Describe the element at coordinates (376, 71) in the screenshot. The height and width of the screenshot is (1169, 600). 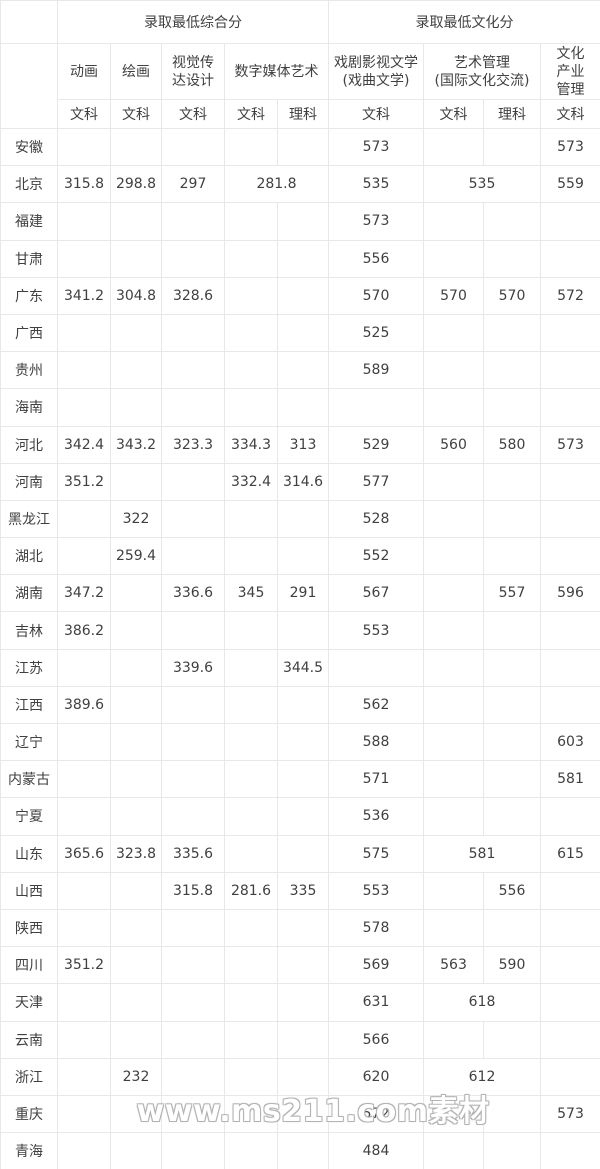
I see `major-header-4: 戏剧影视文学 (戏曲文学)` at that location.